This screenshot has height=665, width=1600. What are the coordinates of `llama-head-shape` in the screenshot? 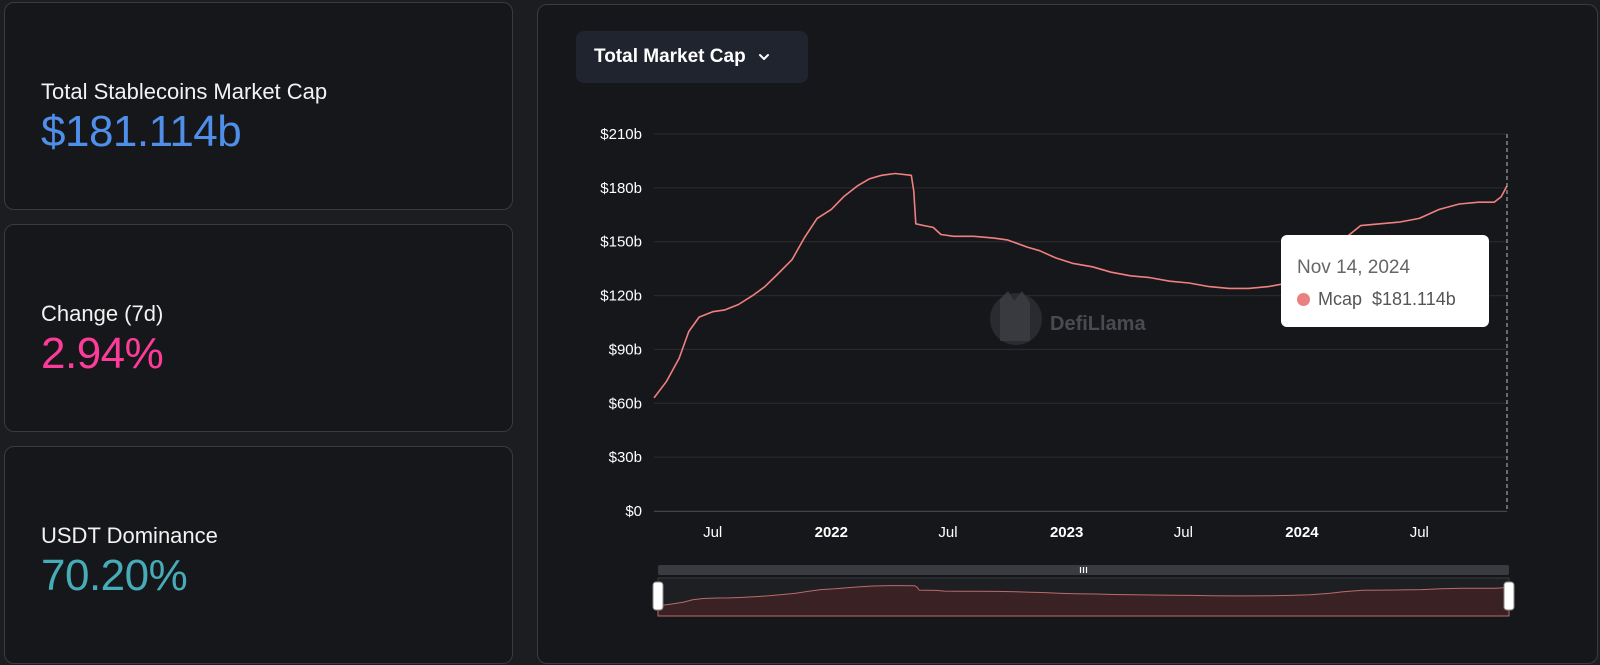 It's located at (1015, 316).